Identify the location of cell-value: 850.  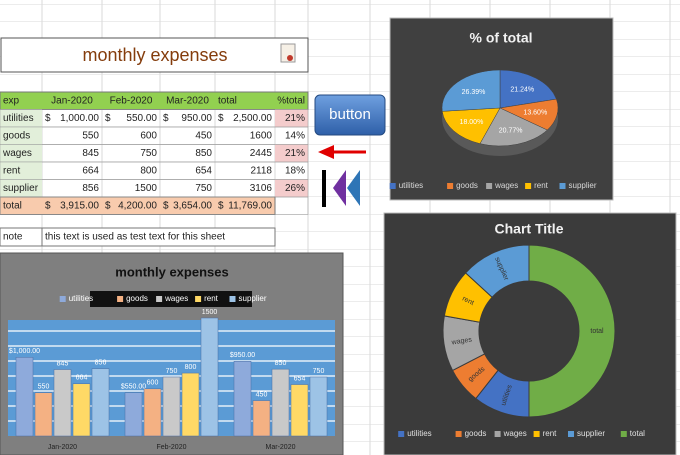
(203, 153).